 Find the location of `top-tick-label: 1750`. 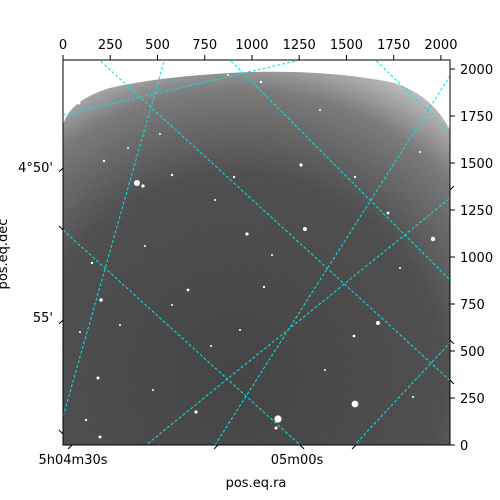

top-tick-label: 1750 is located at coordinates (393, 45).